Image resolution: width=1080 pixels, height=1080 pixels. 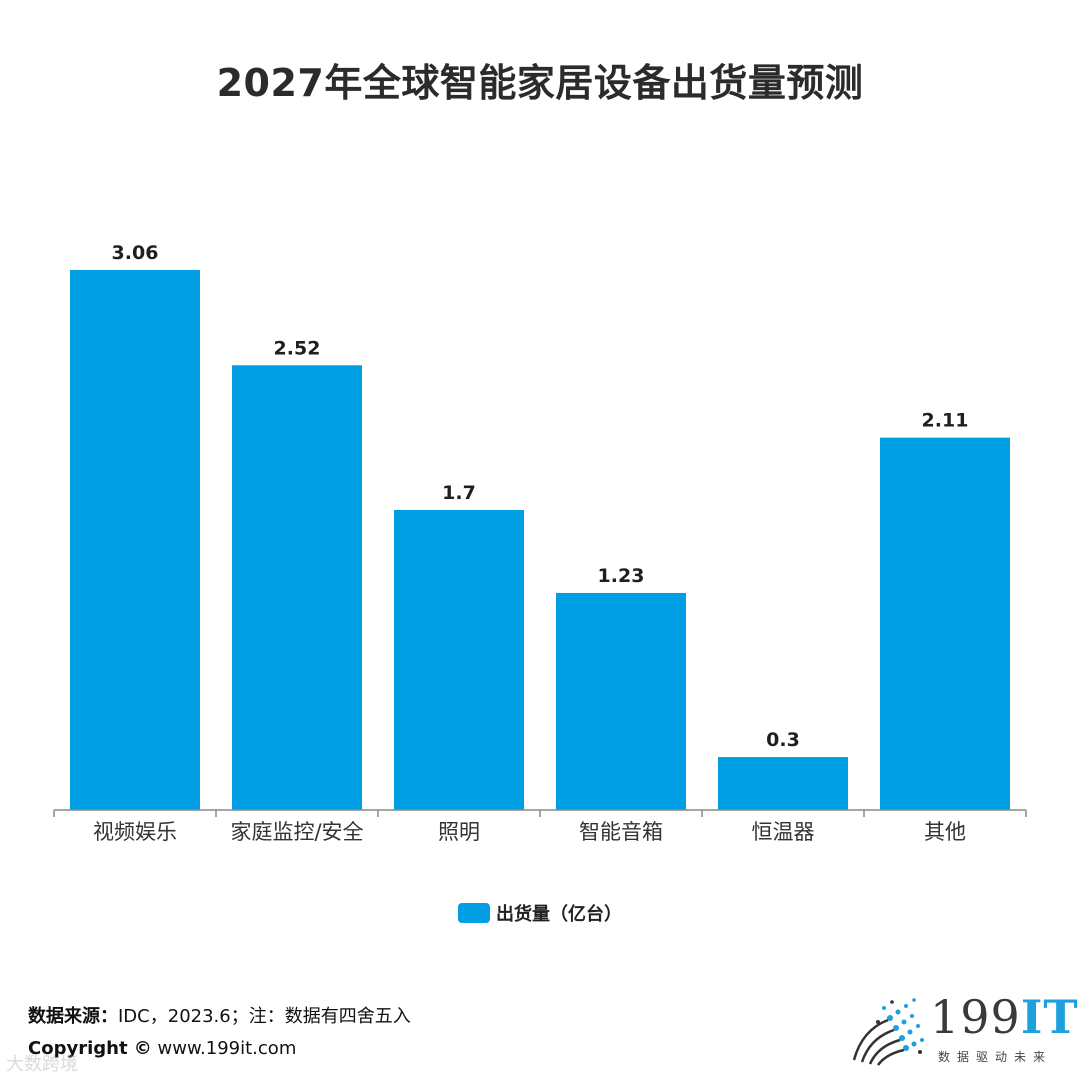 What do you see at coordinates (783, 832) in the screenshot?
I see `category-label: 恒温器` at bounding box center [783, 832].